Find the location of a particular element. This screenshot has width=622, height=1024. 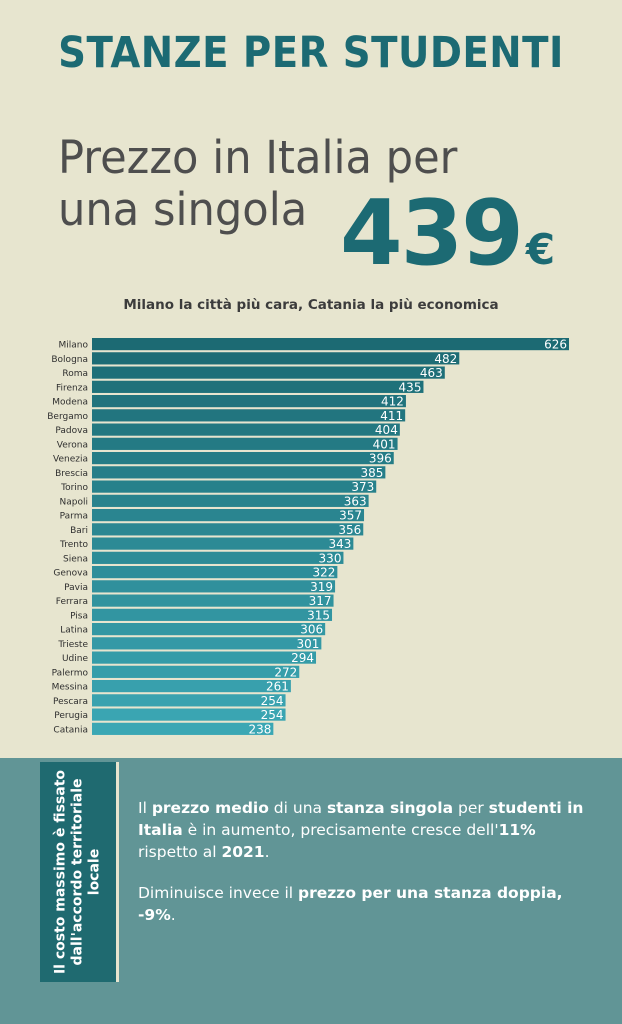

value-label: 385 is located at coordinates (371, 473).